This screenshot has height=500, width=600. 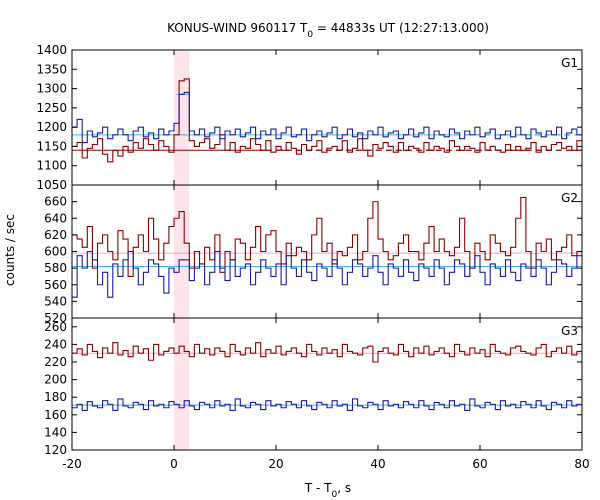 I want to click on panel-label: G3, so click(x=569, y=331).